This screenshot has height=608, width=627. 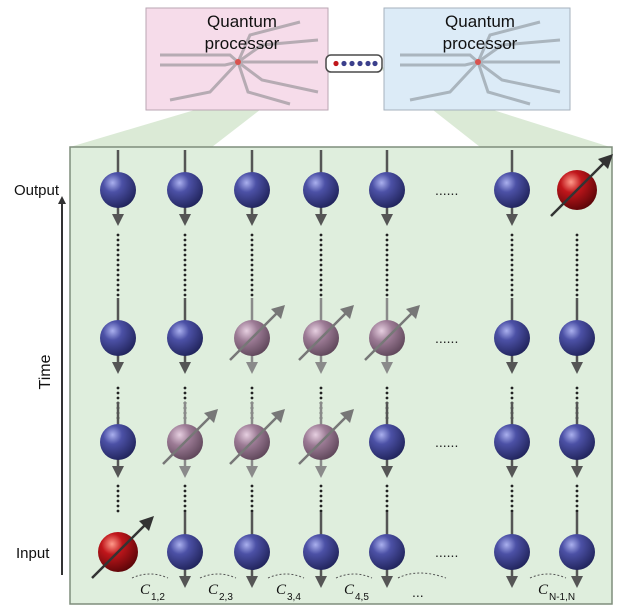 What do you see at coordinates (354, 63) in the screenshot?
I see `mini-lattice-icon` at bounding box center [354, 63].